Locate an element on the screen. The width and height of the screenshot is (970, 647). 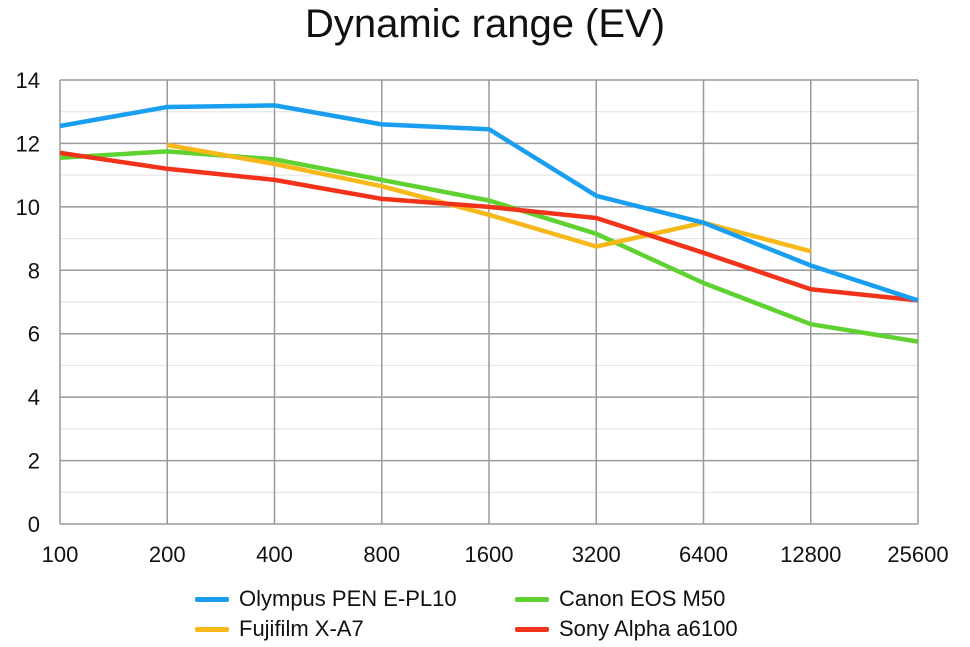
legend-label-fujifilm: Fujifilm X-A7 is located at coordinates (301, 628).